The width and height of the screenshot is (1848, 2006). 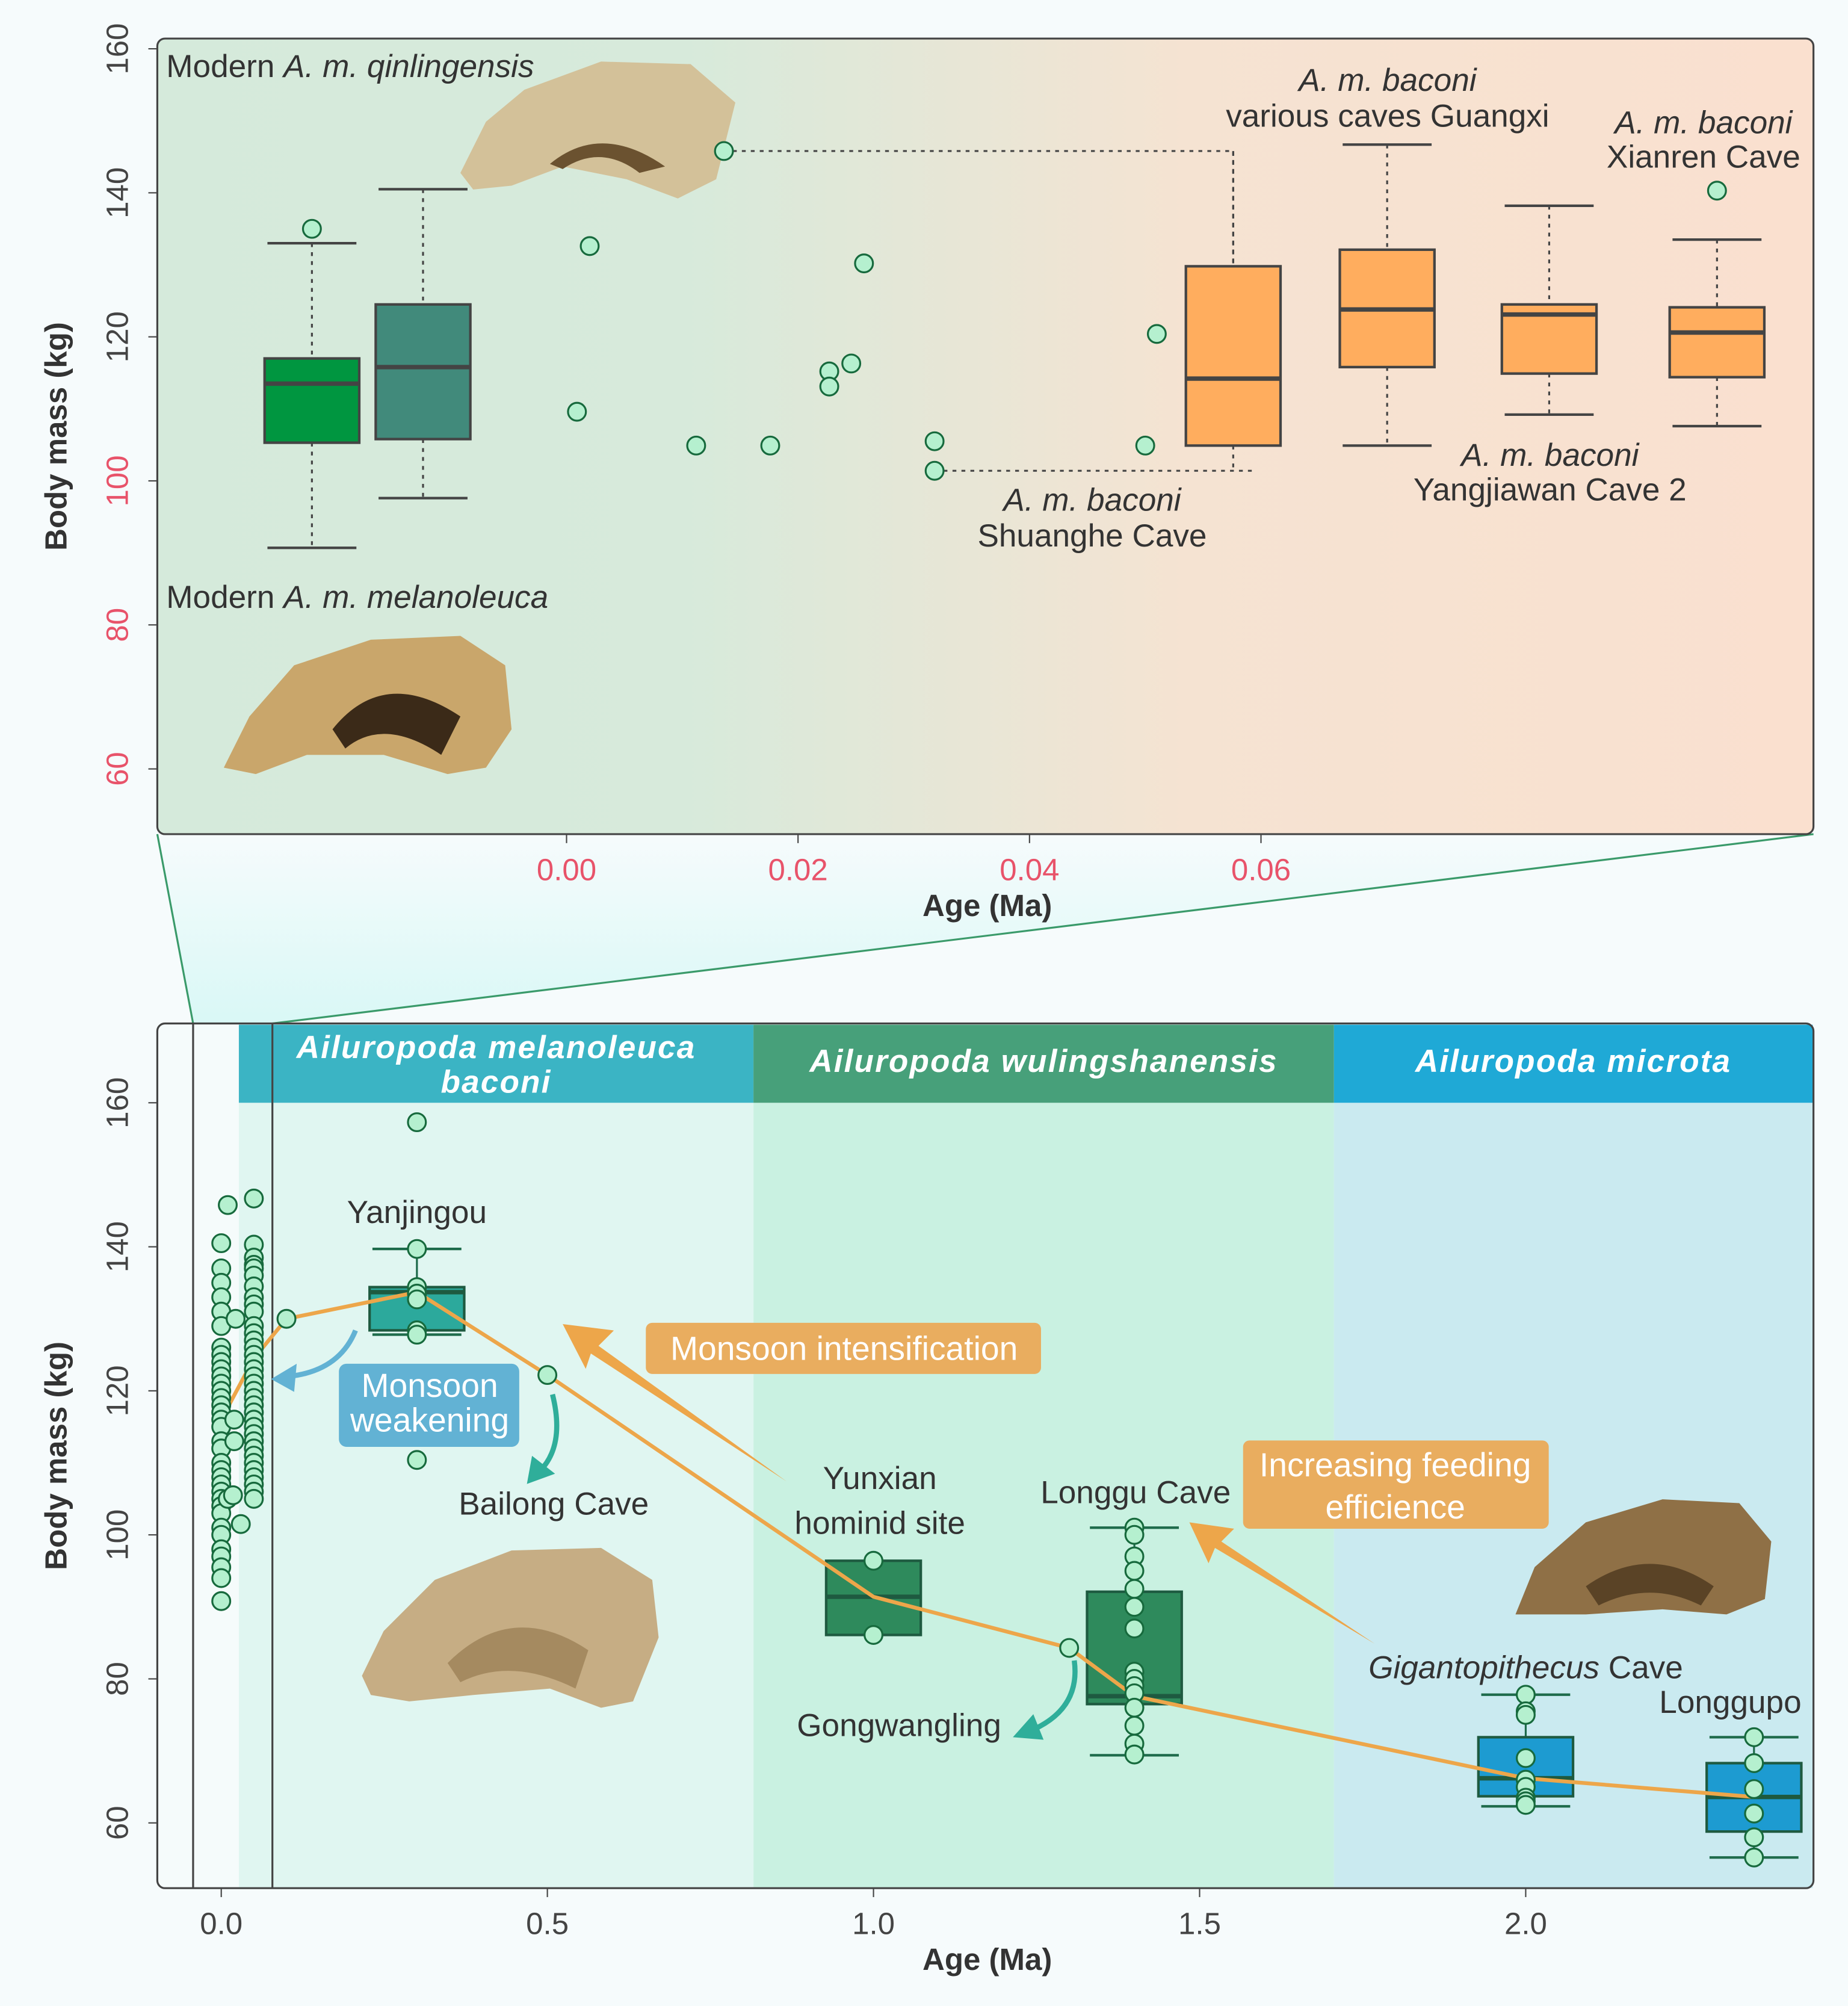 What do you see at coordinates (985, 929) in the screenshot?
I see `zoom-connector` at bounding box center [985, 929].